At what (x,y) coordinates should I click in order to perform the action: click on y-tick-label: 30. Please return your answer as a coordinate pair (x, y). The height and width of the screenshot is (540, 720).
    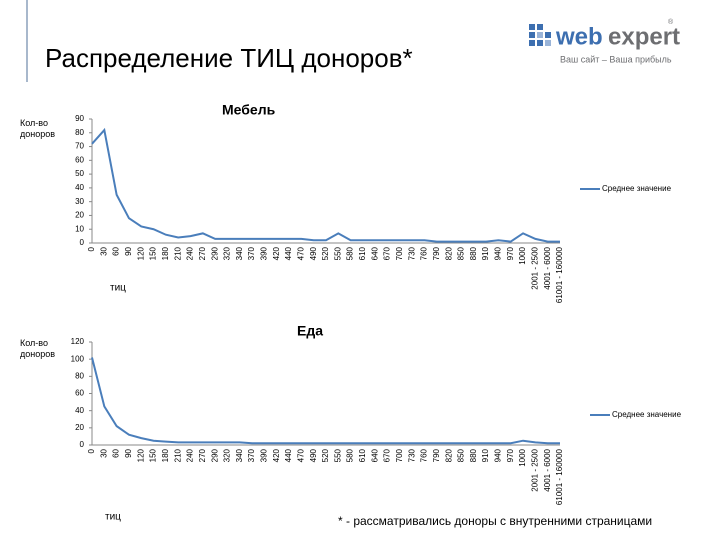
    Looking at the image, I should click on (79, 201).